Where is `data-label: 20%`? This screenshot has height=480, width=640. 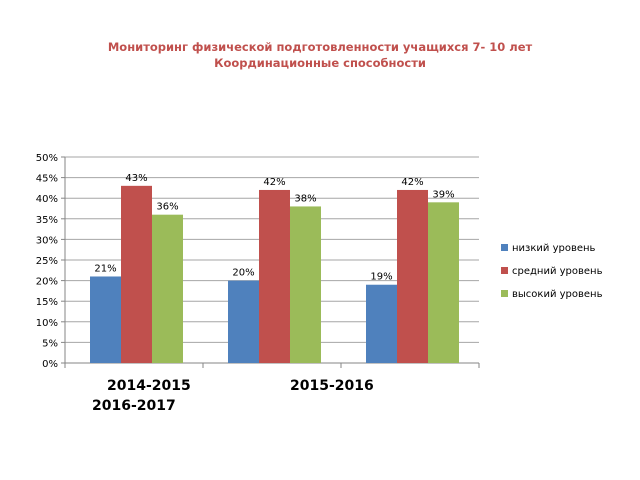 data-label: 20% is located at coordinates (243, 273).